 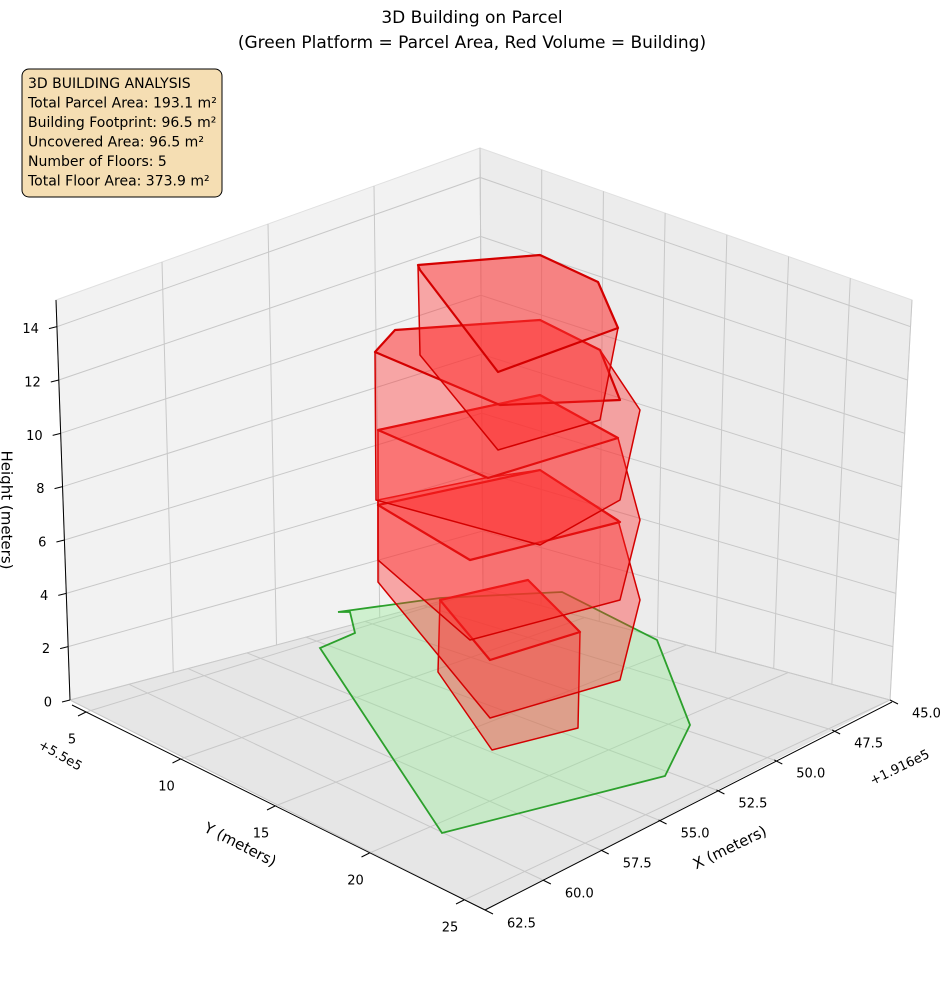 I want to click on z-tick-label: 8, so click(x=40, y=489).